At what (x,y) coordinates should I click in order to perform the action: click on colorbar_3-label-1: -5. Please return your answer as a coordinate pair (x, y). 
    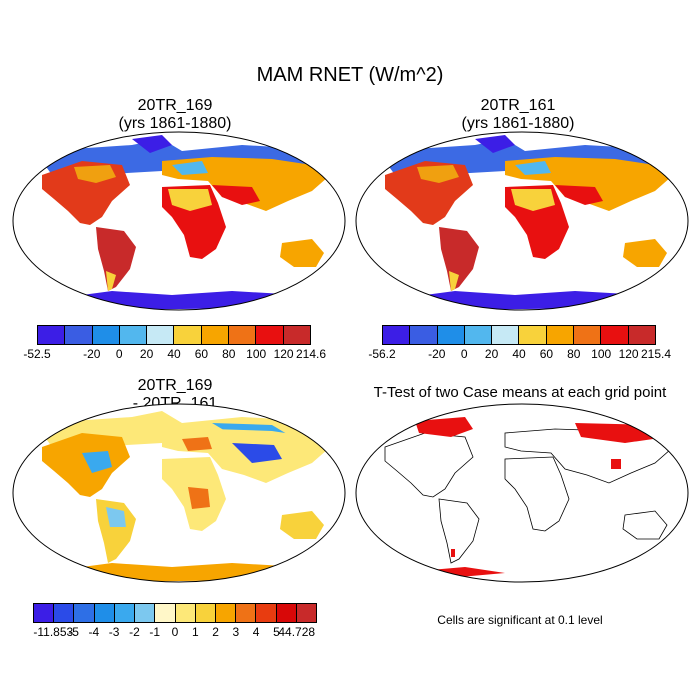
    Looking at the image, I should click on (73, 632).